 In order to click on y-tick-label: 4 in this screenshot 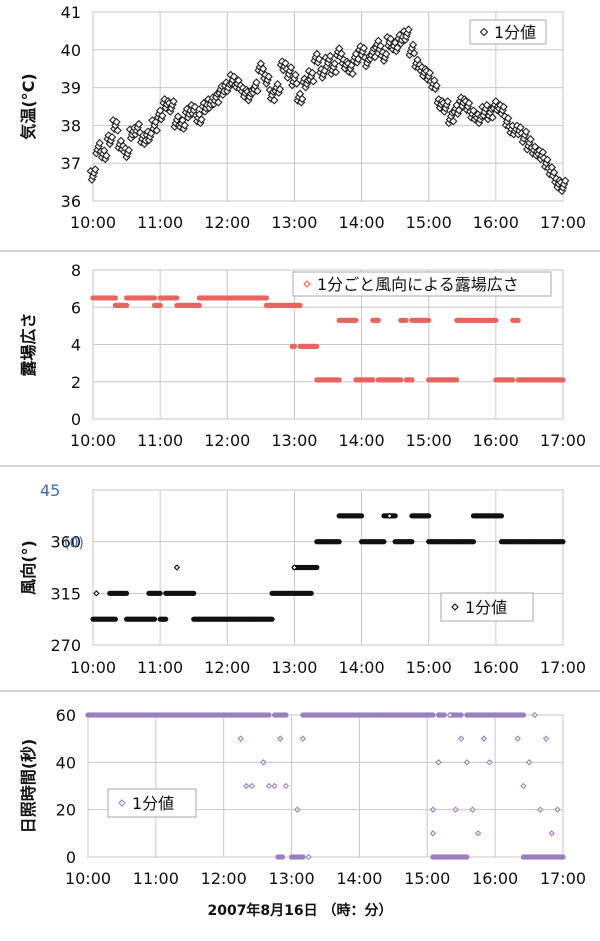, I will do `click(76, 345)`.